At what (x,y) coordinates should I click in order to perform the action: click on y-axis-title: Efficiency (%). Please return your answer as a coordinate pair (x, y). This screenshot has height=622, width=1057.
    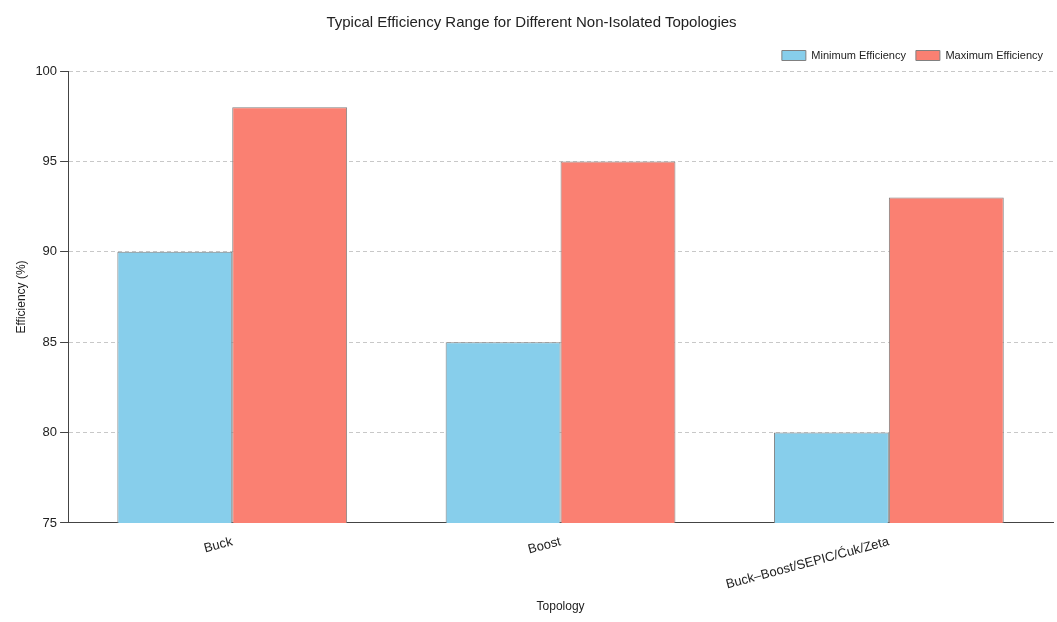
    Looking at the image, I should click on (20, 297).